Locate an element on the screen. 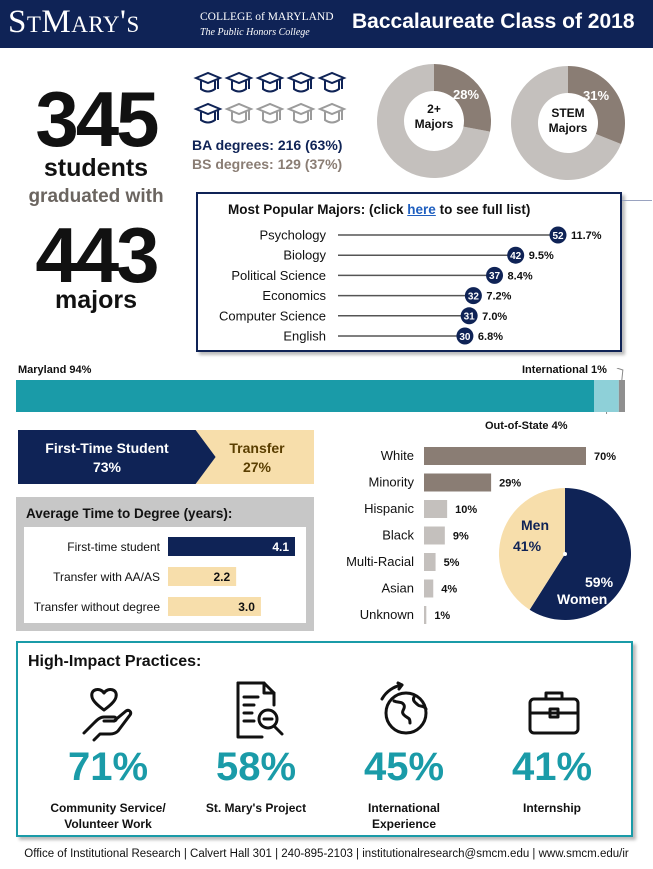 The width and height of the screenshot is (653, 869). high-impact-title: High-Impact Practices: is located at coordinates (115, 661).